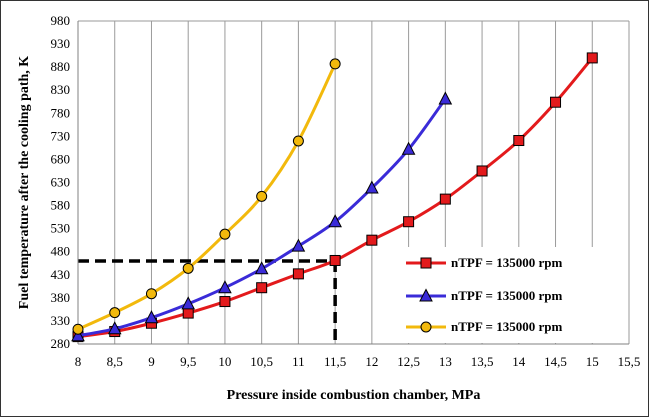  What do you see at coordinates (298, 361) in the screenshot?
I see `x-tick-label: 11` at bounding box center [298, 361].